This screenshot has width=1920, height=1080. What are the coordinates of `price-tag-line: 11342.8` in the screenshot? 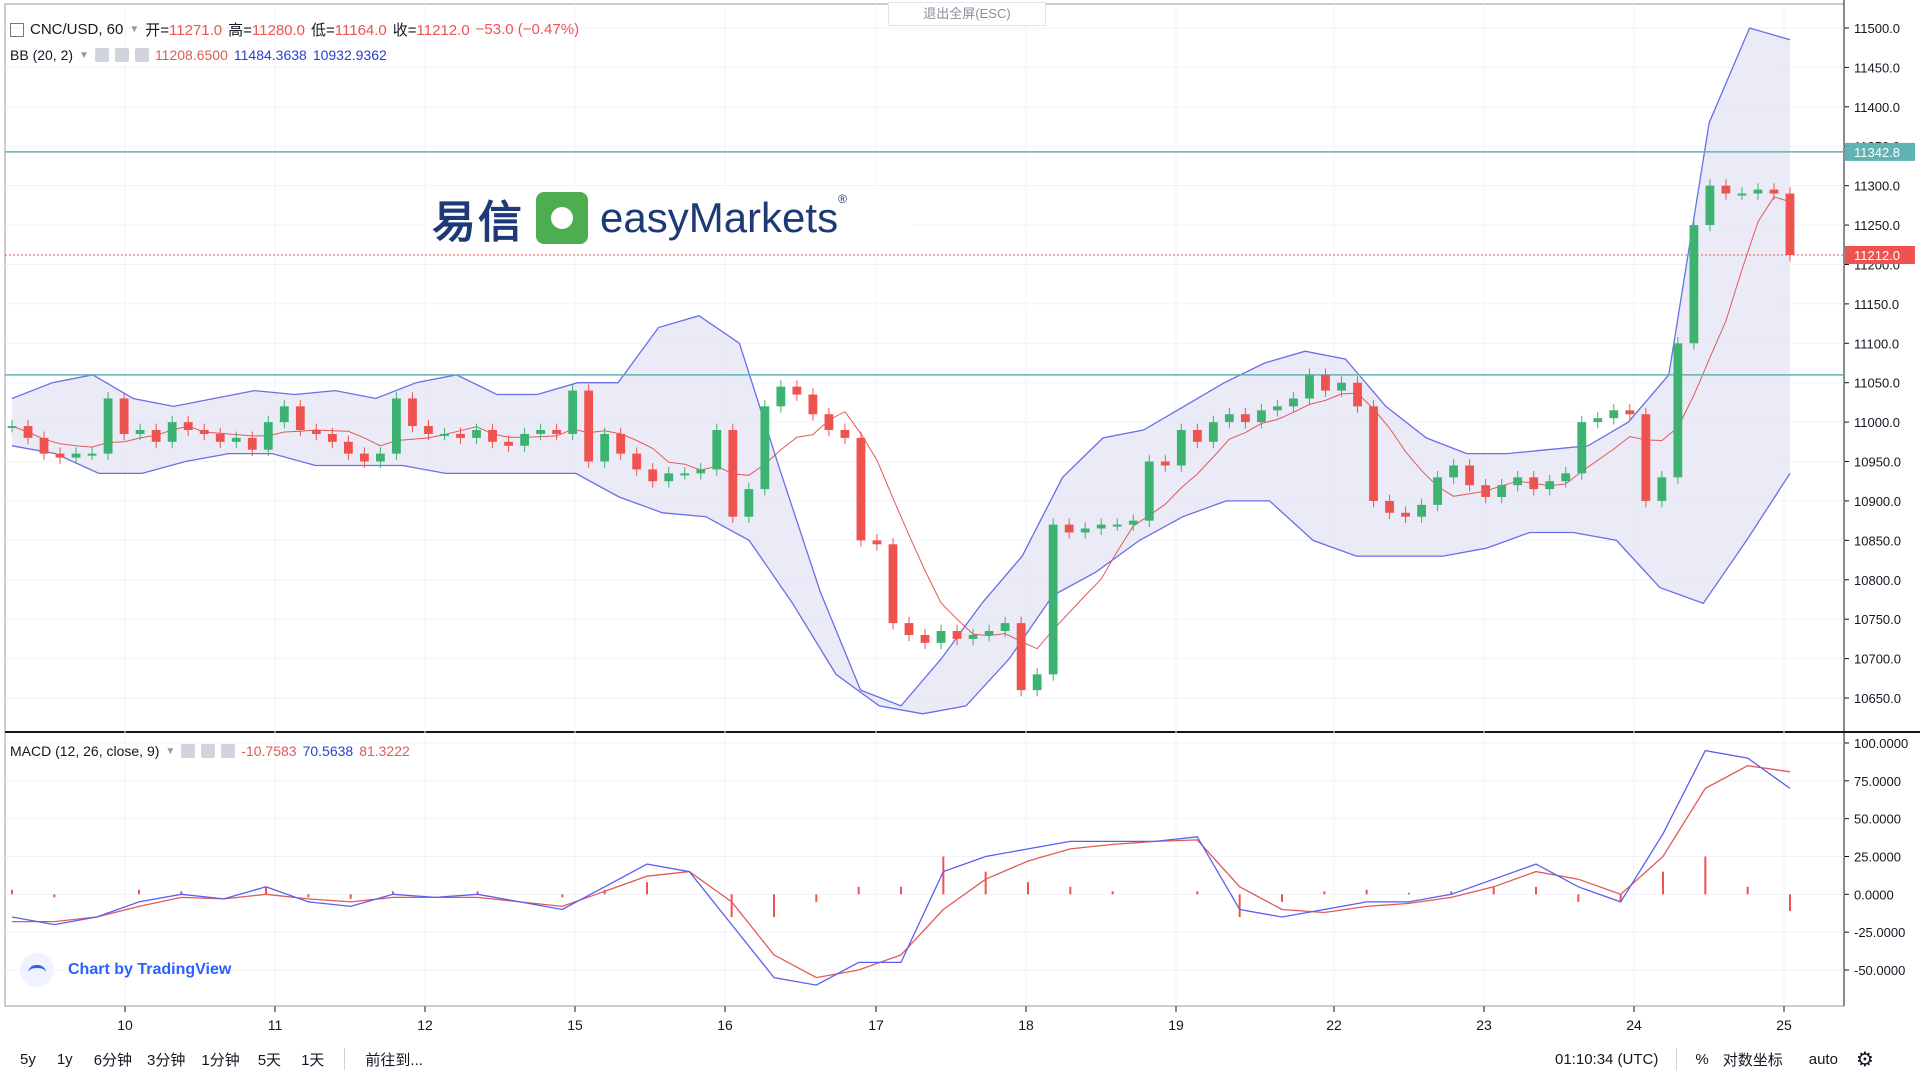 It's located at (1877, 152).